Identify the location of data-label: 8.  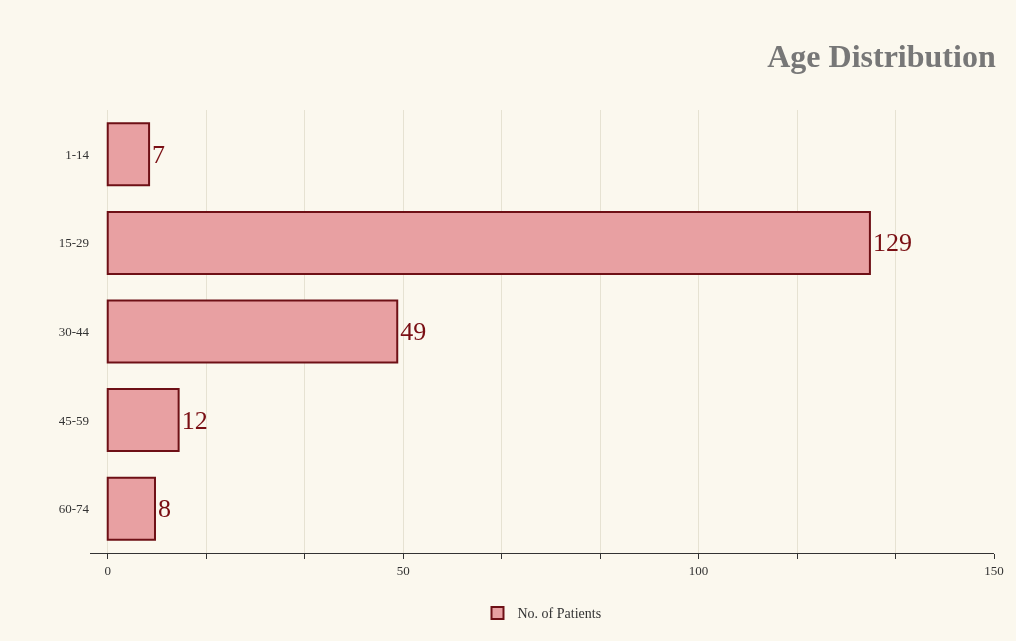
(164, 509).